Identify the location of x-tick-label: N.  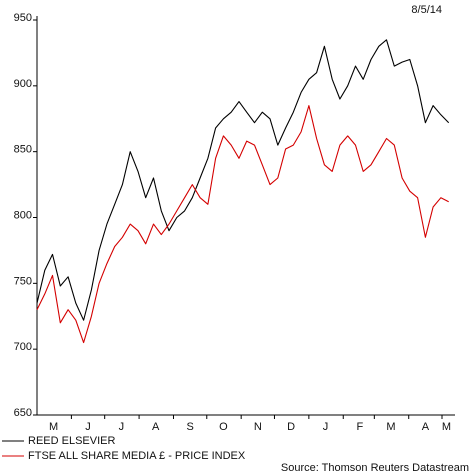
(258, 427).